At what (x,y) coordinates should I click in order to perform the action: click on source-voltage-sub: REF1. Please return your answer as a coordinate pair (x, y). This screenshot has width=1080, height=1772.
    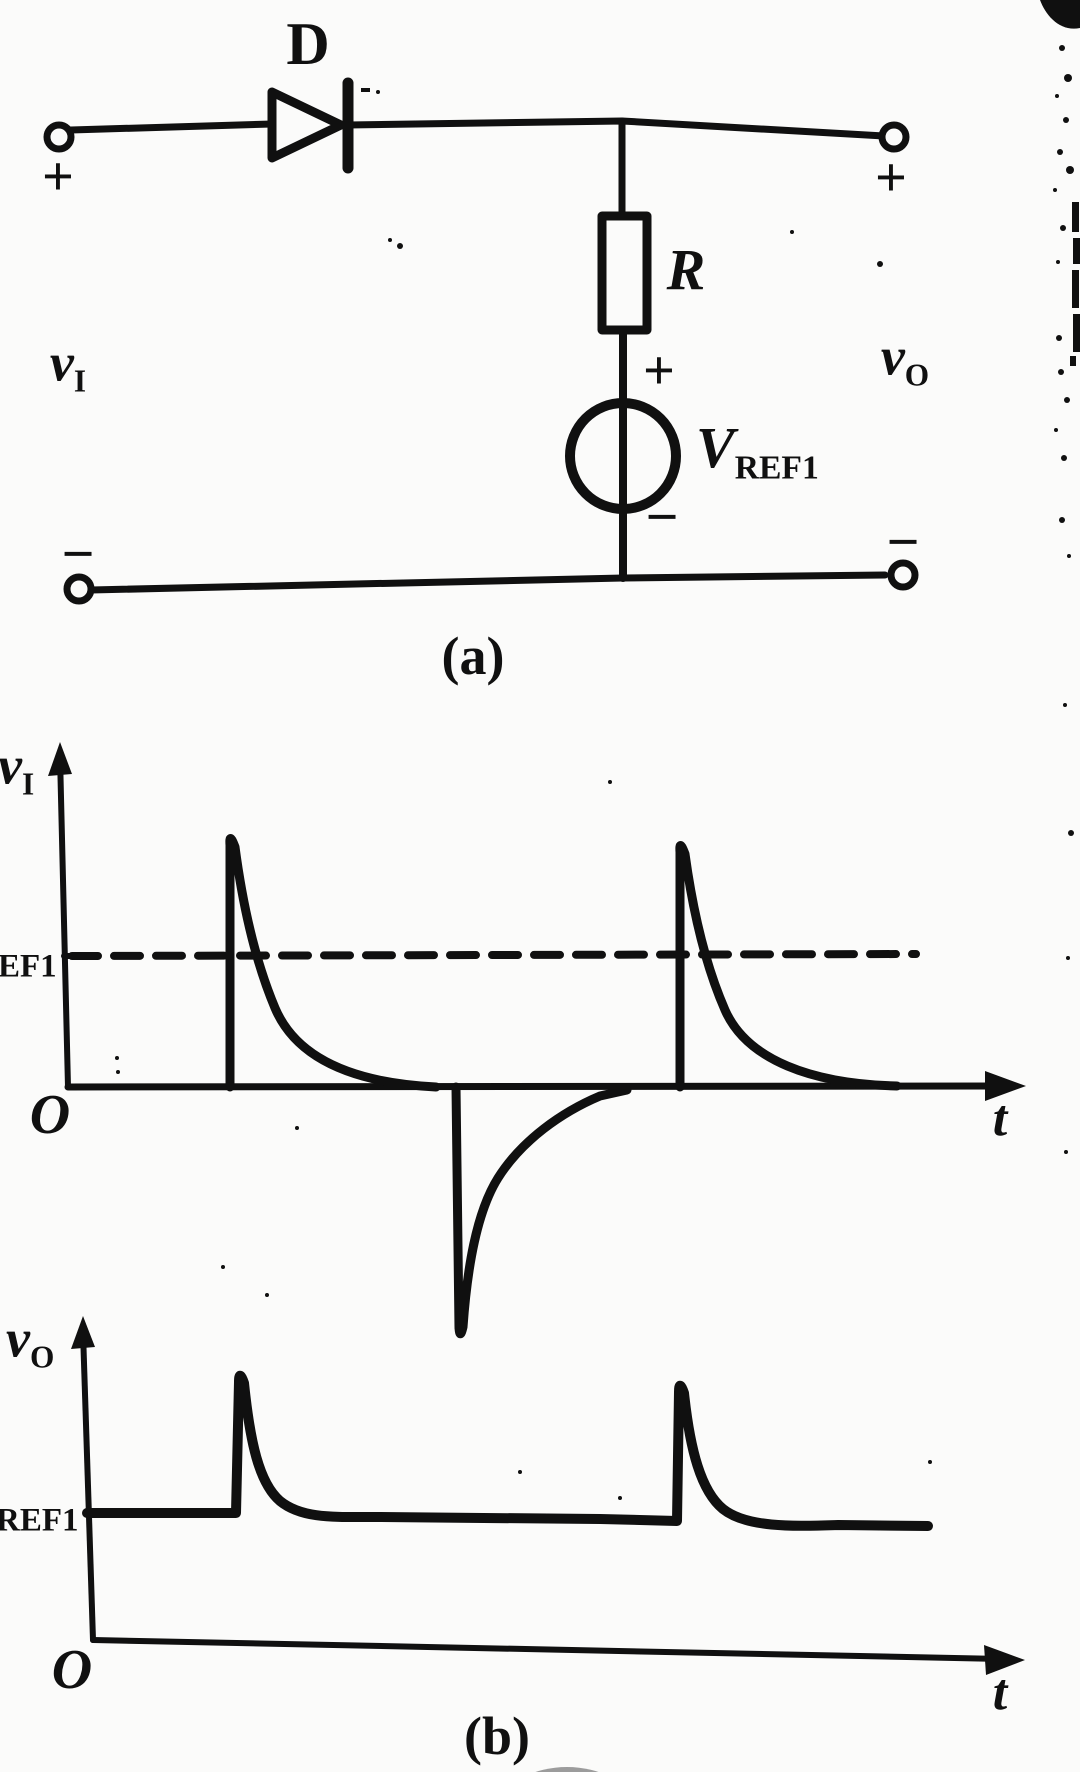
    Looking at the image, I should click on (776, 468).